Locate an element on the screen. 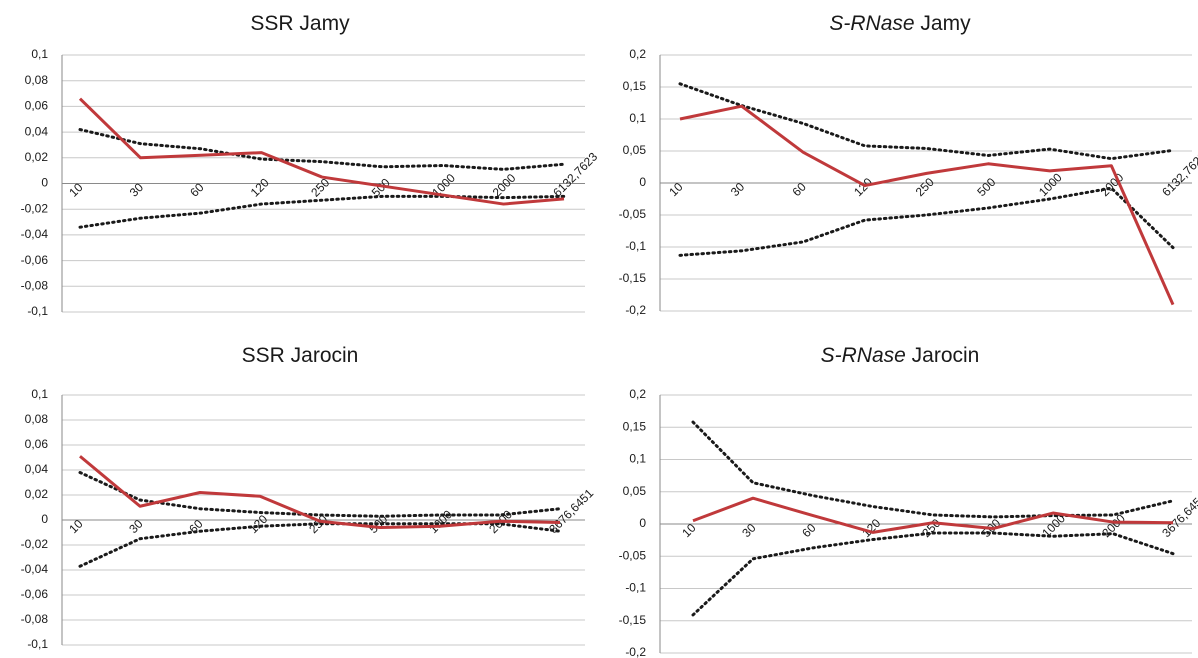  chart-title-rest: Jamy is located at coordinates (943, 23).